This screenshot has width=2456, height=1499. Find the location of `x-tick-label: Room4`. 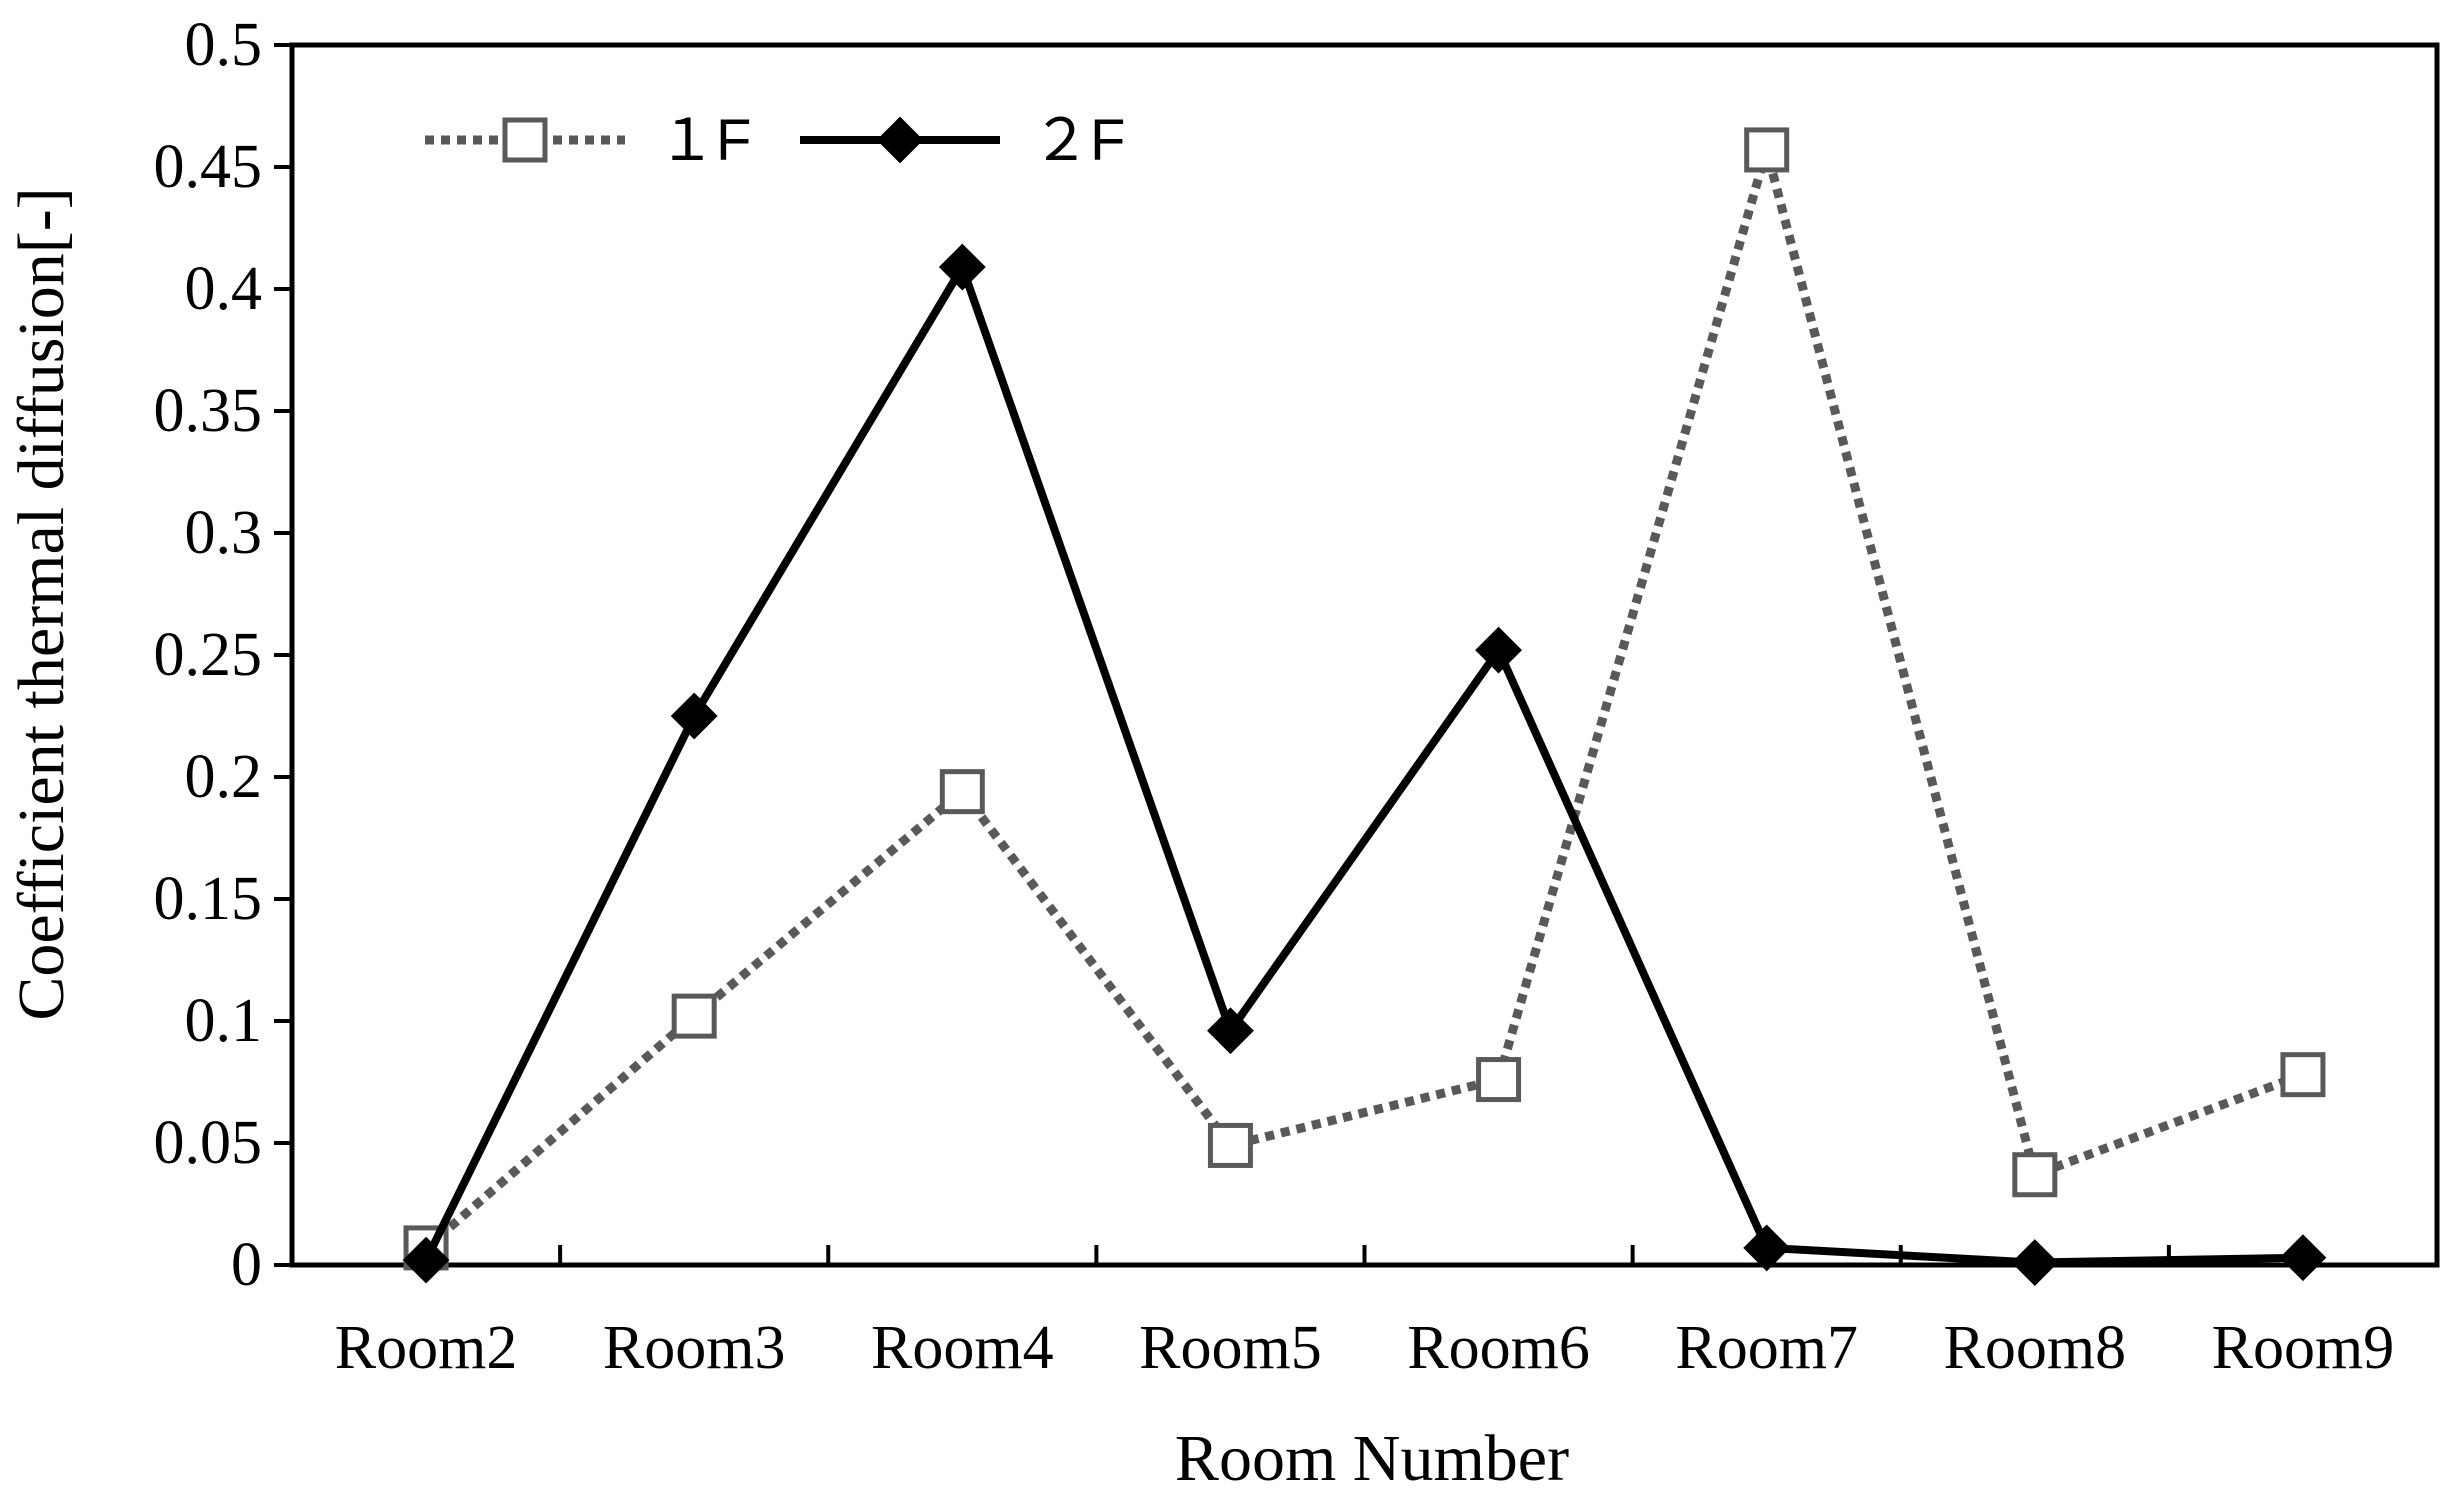

x-tick-label: Room4 is located at coordinates (962, 1348).